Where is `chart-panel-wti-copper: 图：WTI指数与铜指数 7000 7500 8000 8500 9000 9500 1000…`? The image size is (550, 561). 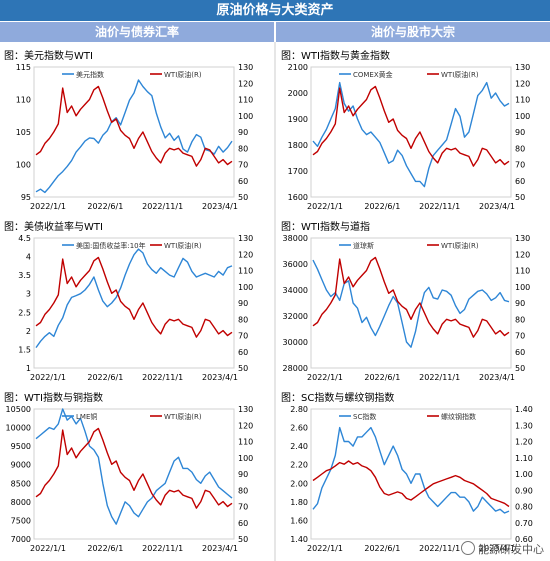 chart-panel-wti-copper: 图：WTI指数与铜指数 7000 7500 8000 8500 9000 9500 1000… is located at coordinates (136, 473).